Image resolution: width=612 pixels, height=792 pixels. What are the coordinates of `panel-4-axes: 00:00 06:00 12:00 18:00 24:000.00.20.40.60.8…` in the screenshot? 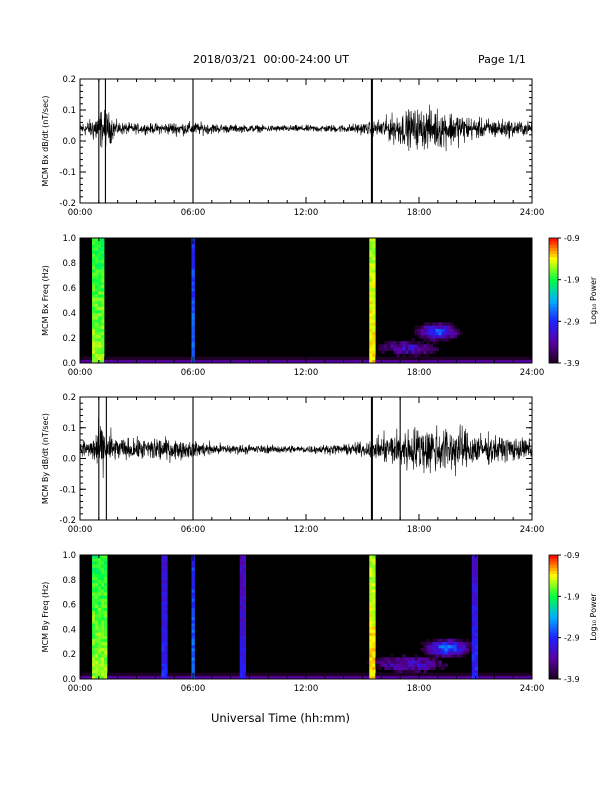 It's located at (292, 622).